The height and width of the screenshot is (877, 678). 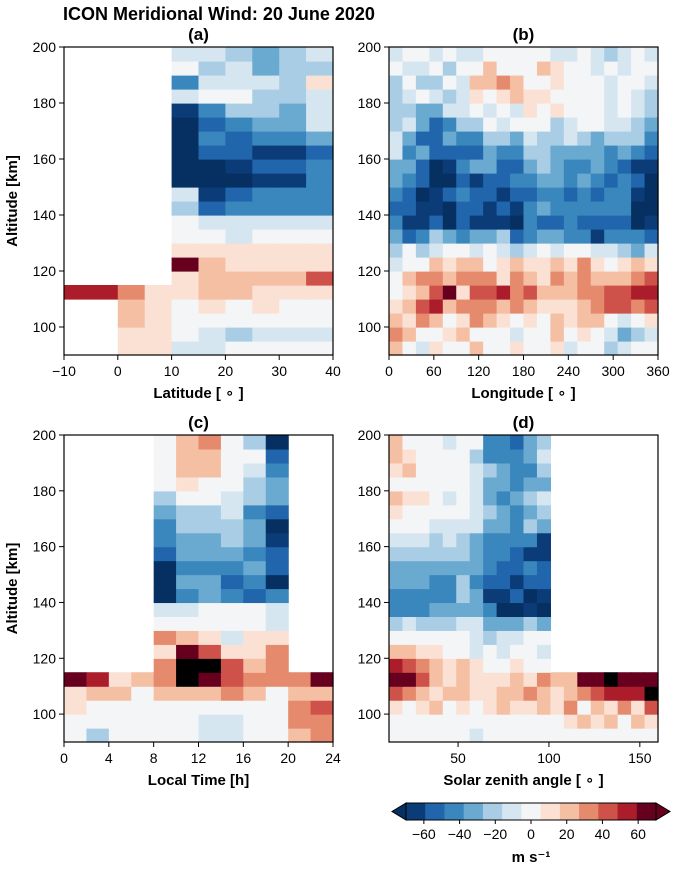 What do you see at coordinates (45, 658) in the screenshot?
I see `y-tick-label: 120` at bounding box center [45, 658].